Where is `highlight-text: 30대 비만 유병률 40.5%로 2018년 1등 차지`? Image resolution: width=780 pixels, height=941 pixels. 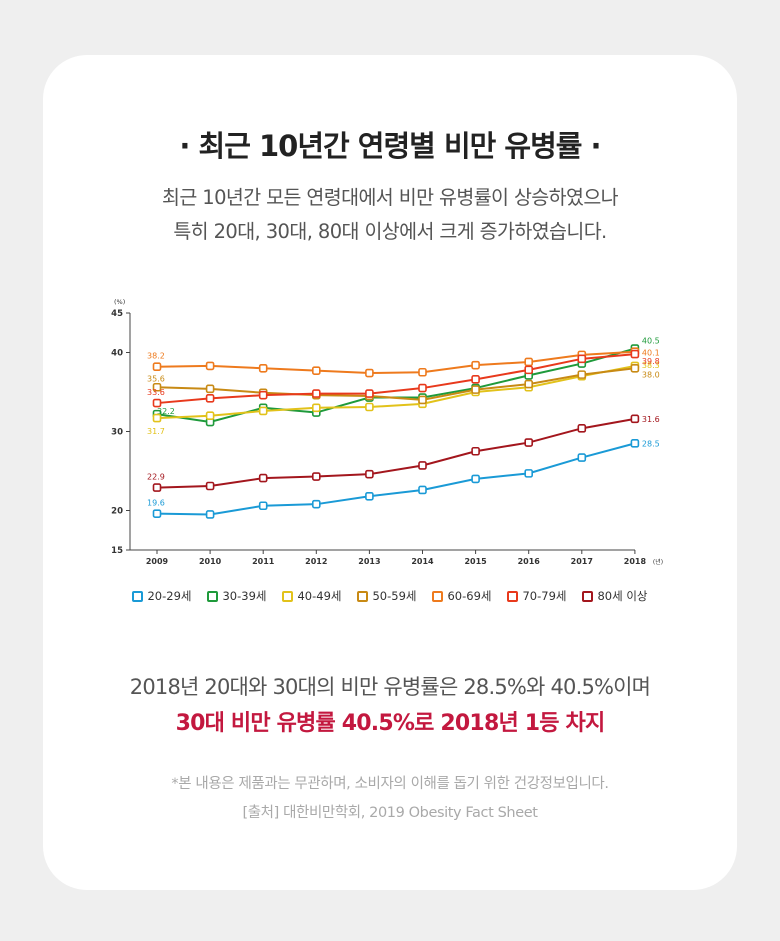 highlight-text: 30대 비만 유병률 40.5%로 2018년 1등 차지 is located at coordinates (390, 723).